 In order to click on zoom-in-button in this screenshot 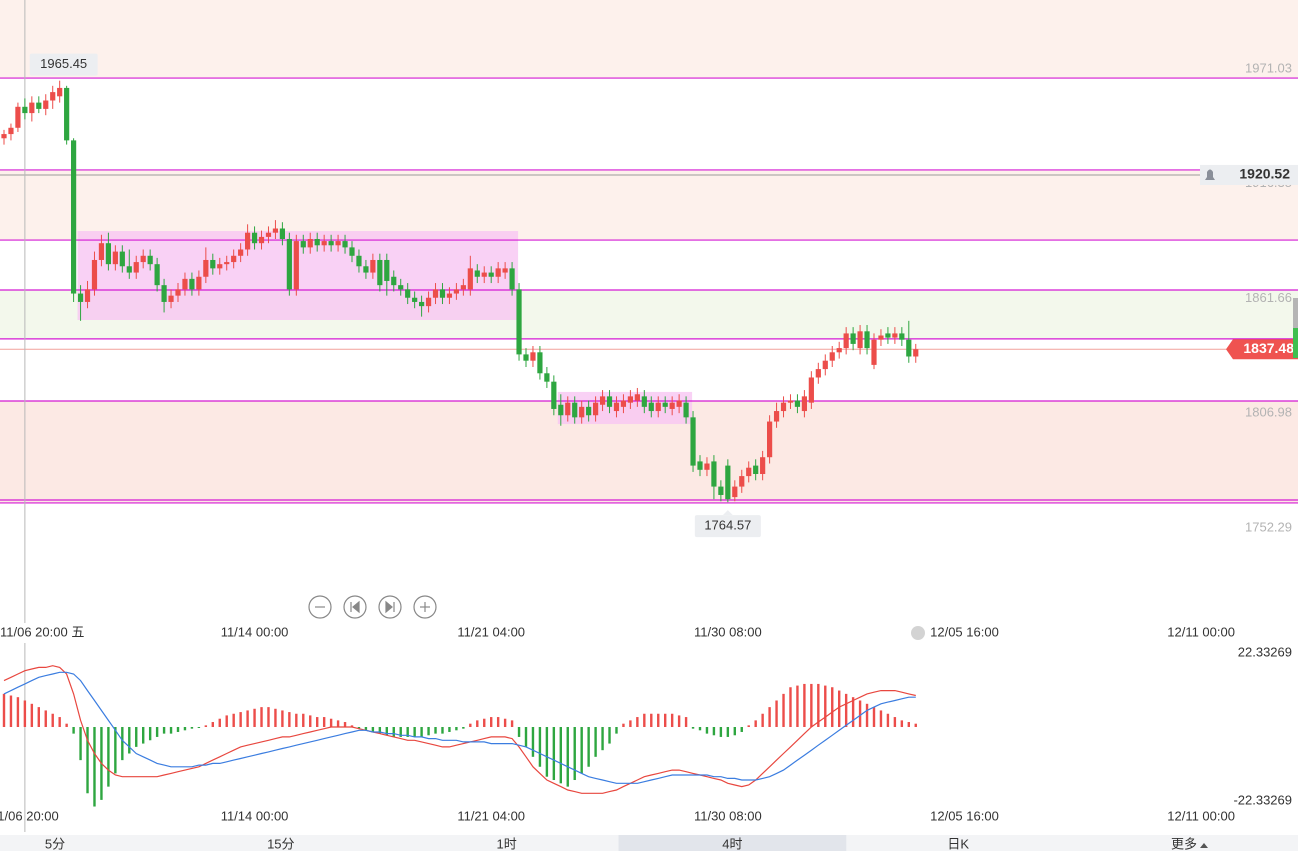, I will do `click(425, 607)`.